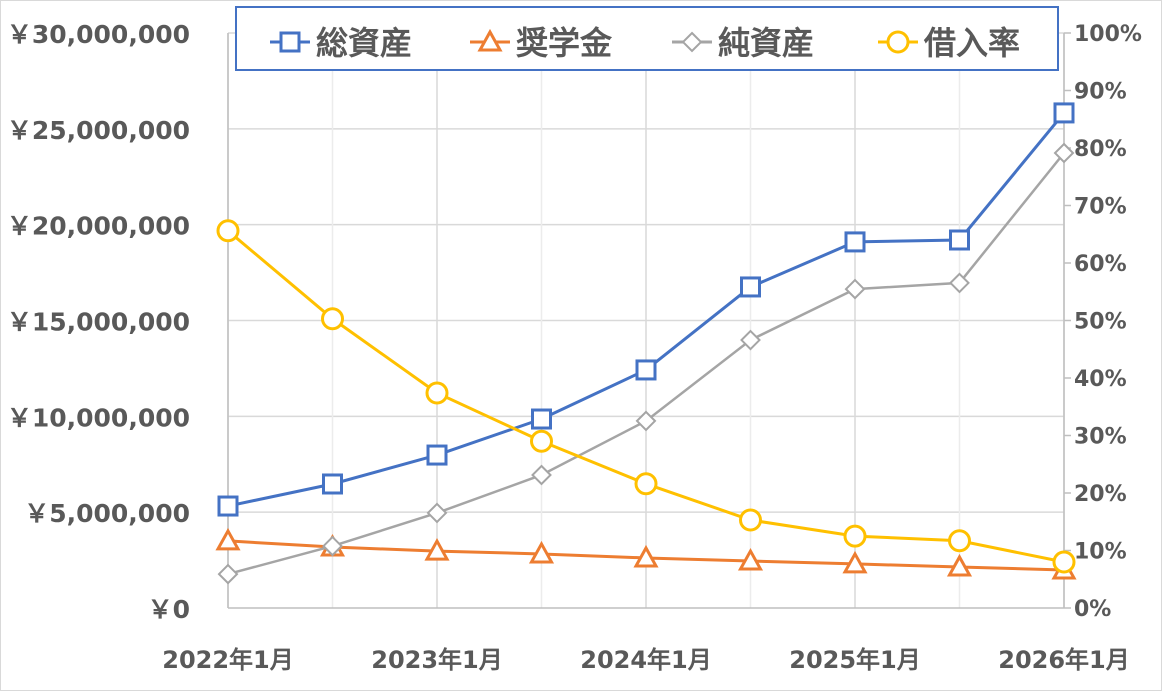  Describe the element at coordinates (228, 660) in the screenshot. I see `x-tick-label: 2022年1月` at that location.